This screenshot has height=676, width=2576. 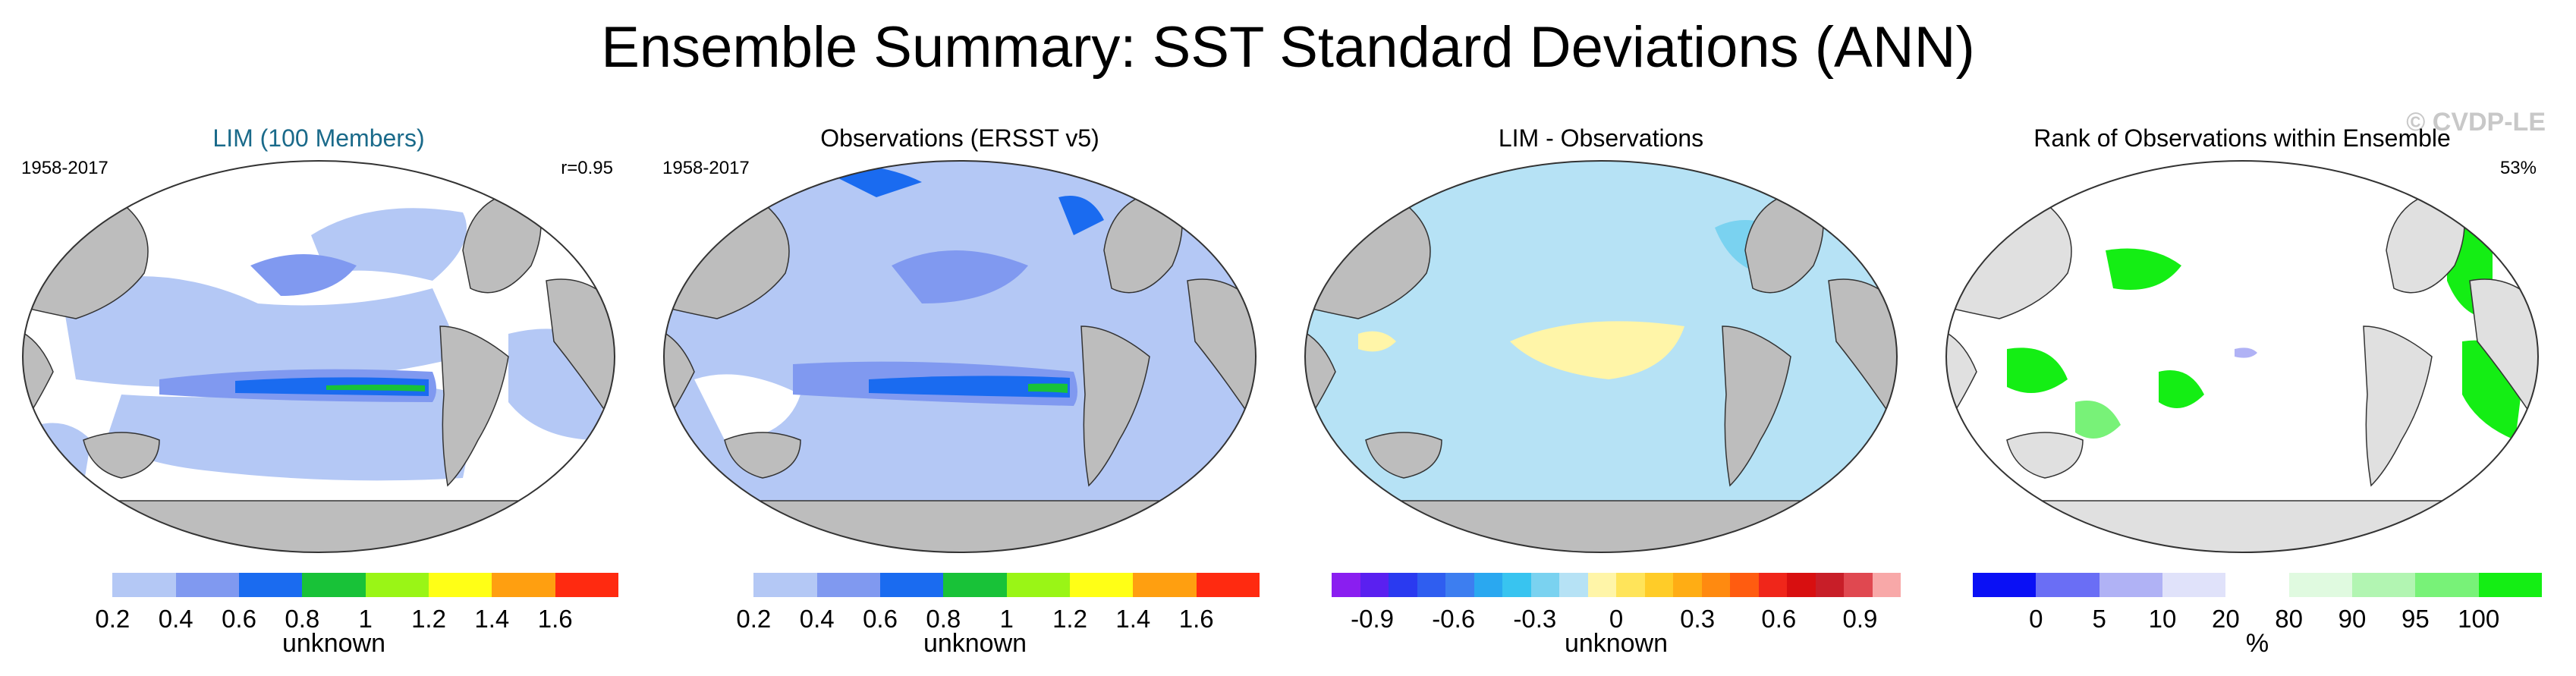 What do you see at coordinates (2099, 619) in the screenshot?
I see `colorbar-tick: 5` at bounding box center [2099, 619].